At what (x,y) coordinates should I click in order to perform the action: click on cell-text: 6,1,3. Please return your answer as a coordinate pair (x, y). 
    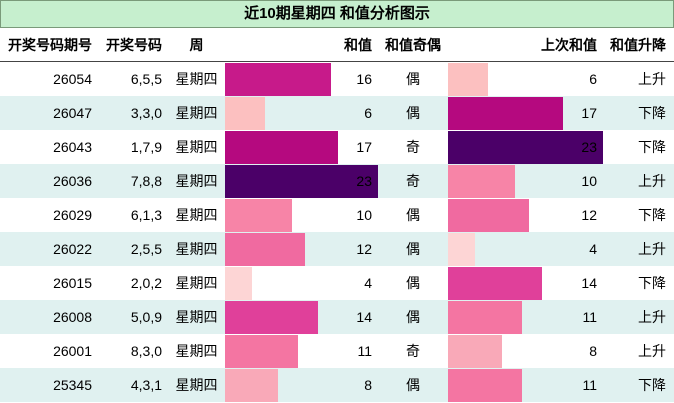
    Looking at the image, I should click on (146, 215).